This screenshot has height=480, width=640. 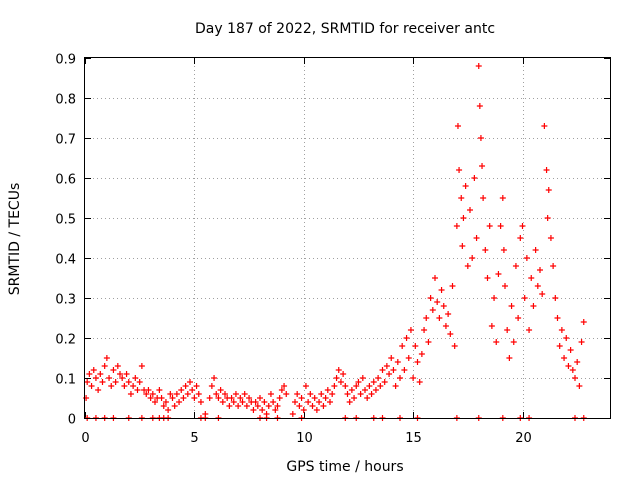 I want to click on x-tick-label: 0, so click(x=85, y=438).